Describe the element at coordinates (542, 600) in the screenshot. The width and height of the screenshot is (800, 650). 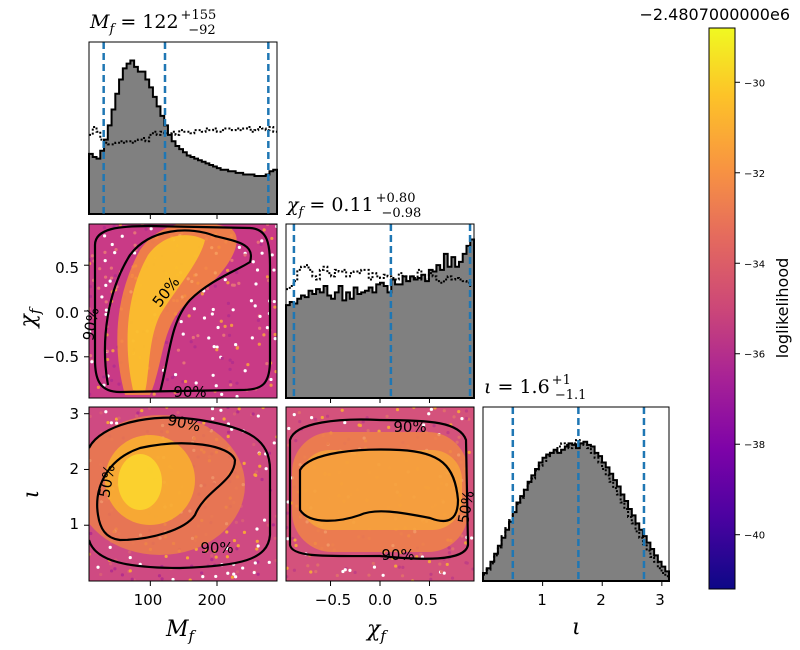
I see `xtick-iota-1: 1` at that location.